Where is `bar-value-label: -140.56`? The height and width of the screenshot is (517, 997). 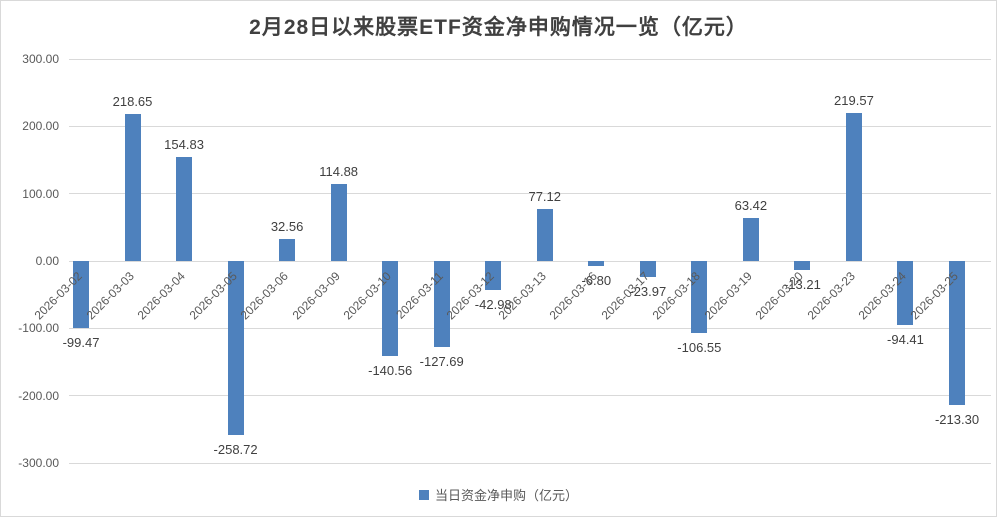 bar-value-label: -140.56 is located at coordinates (390, 370).